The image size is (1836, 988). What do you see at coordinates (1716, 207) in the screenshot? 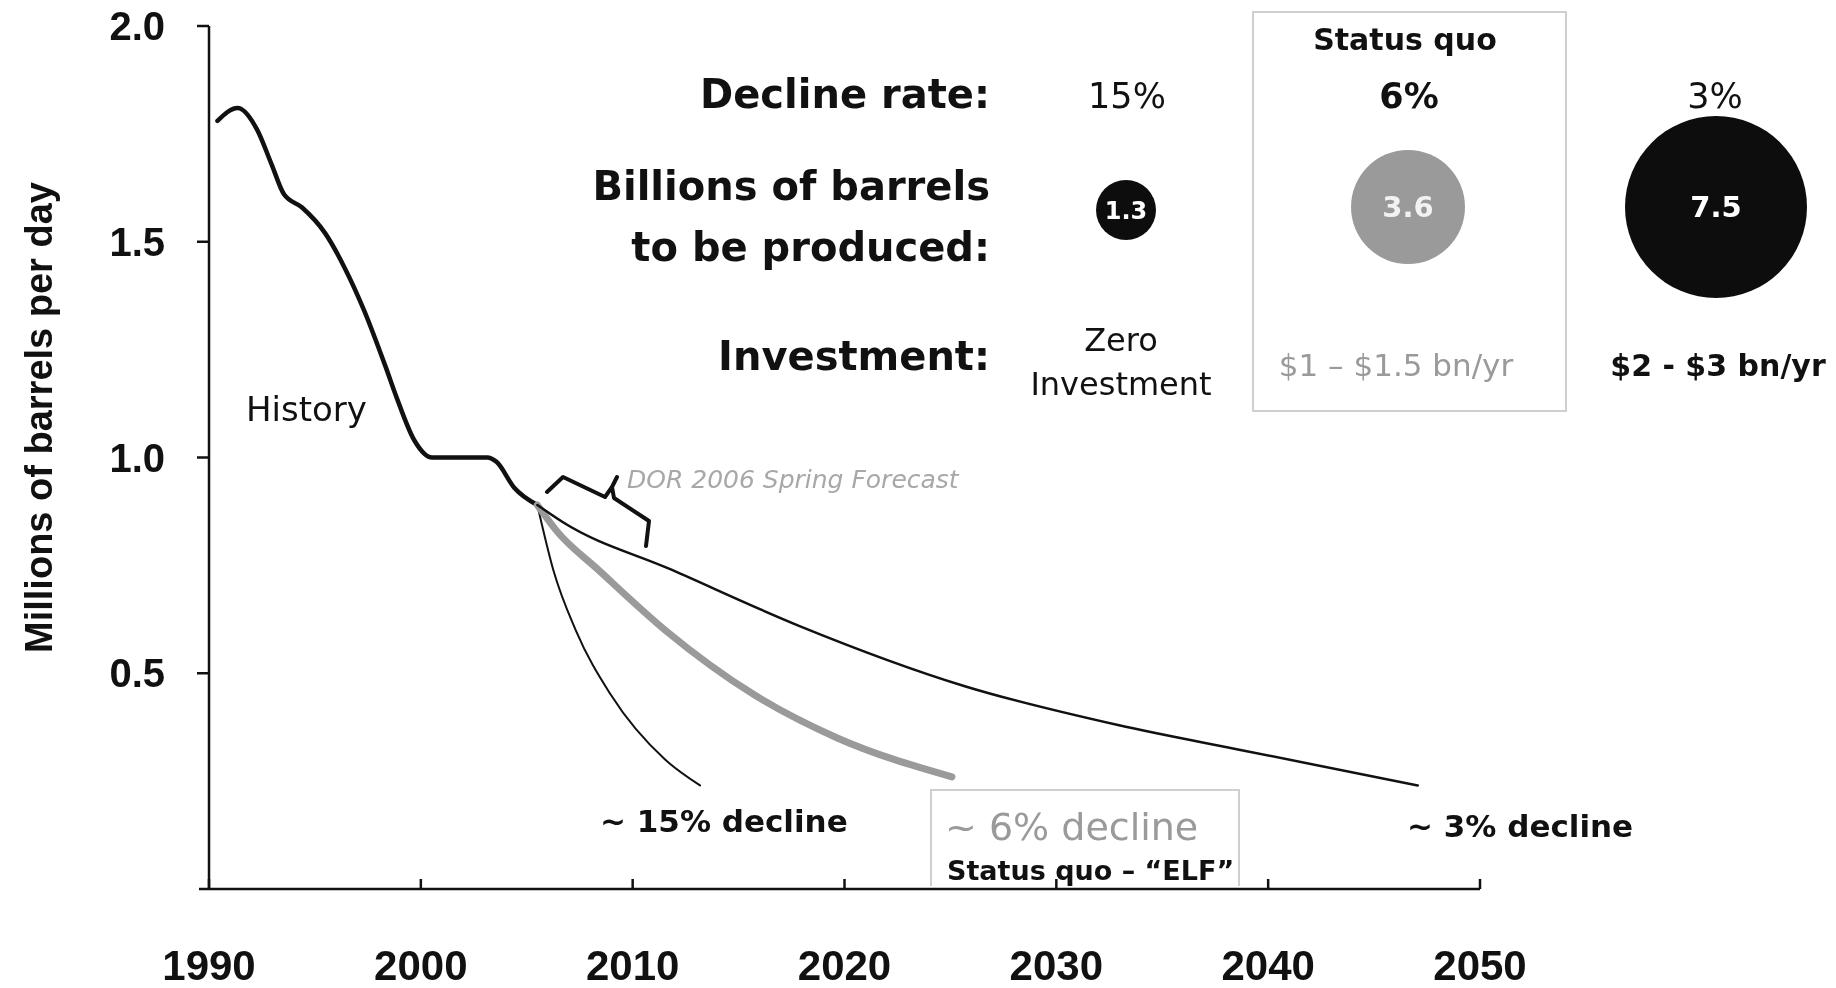
I see `text: 7.5` at bounding box center [1716, 207].